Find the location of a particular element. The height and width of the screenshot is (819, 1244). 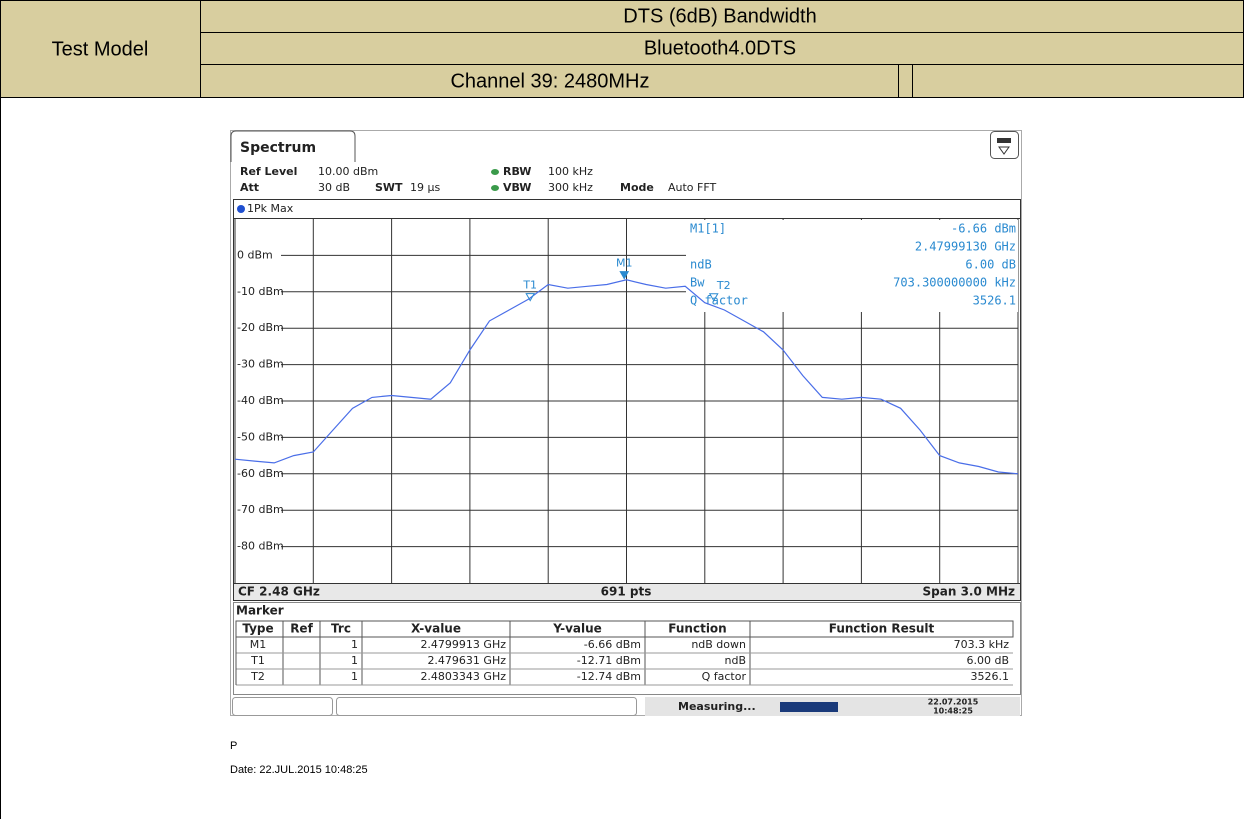

info-value: 6.00 dB is located at coordinates (990, 265).